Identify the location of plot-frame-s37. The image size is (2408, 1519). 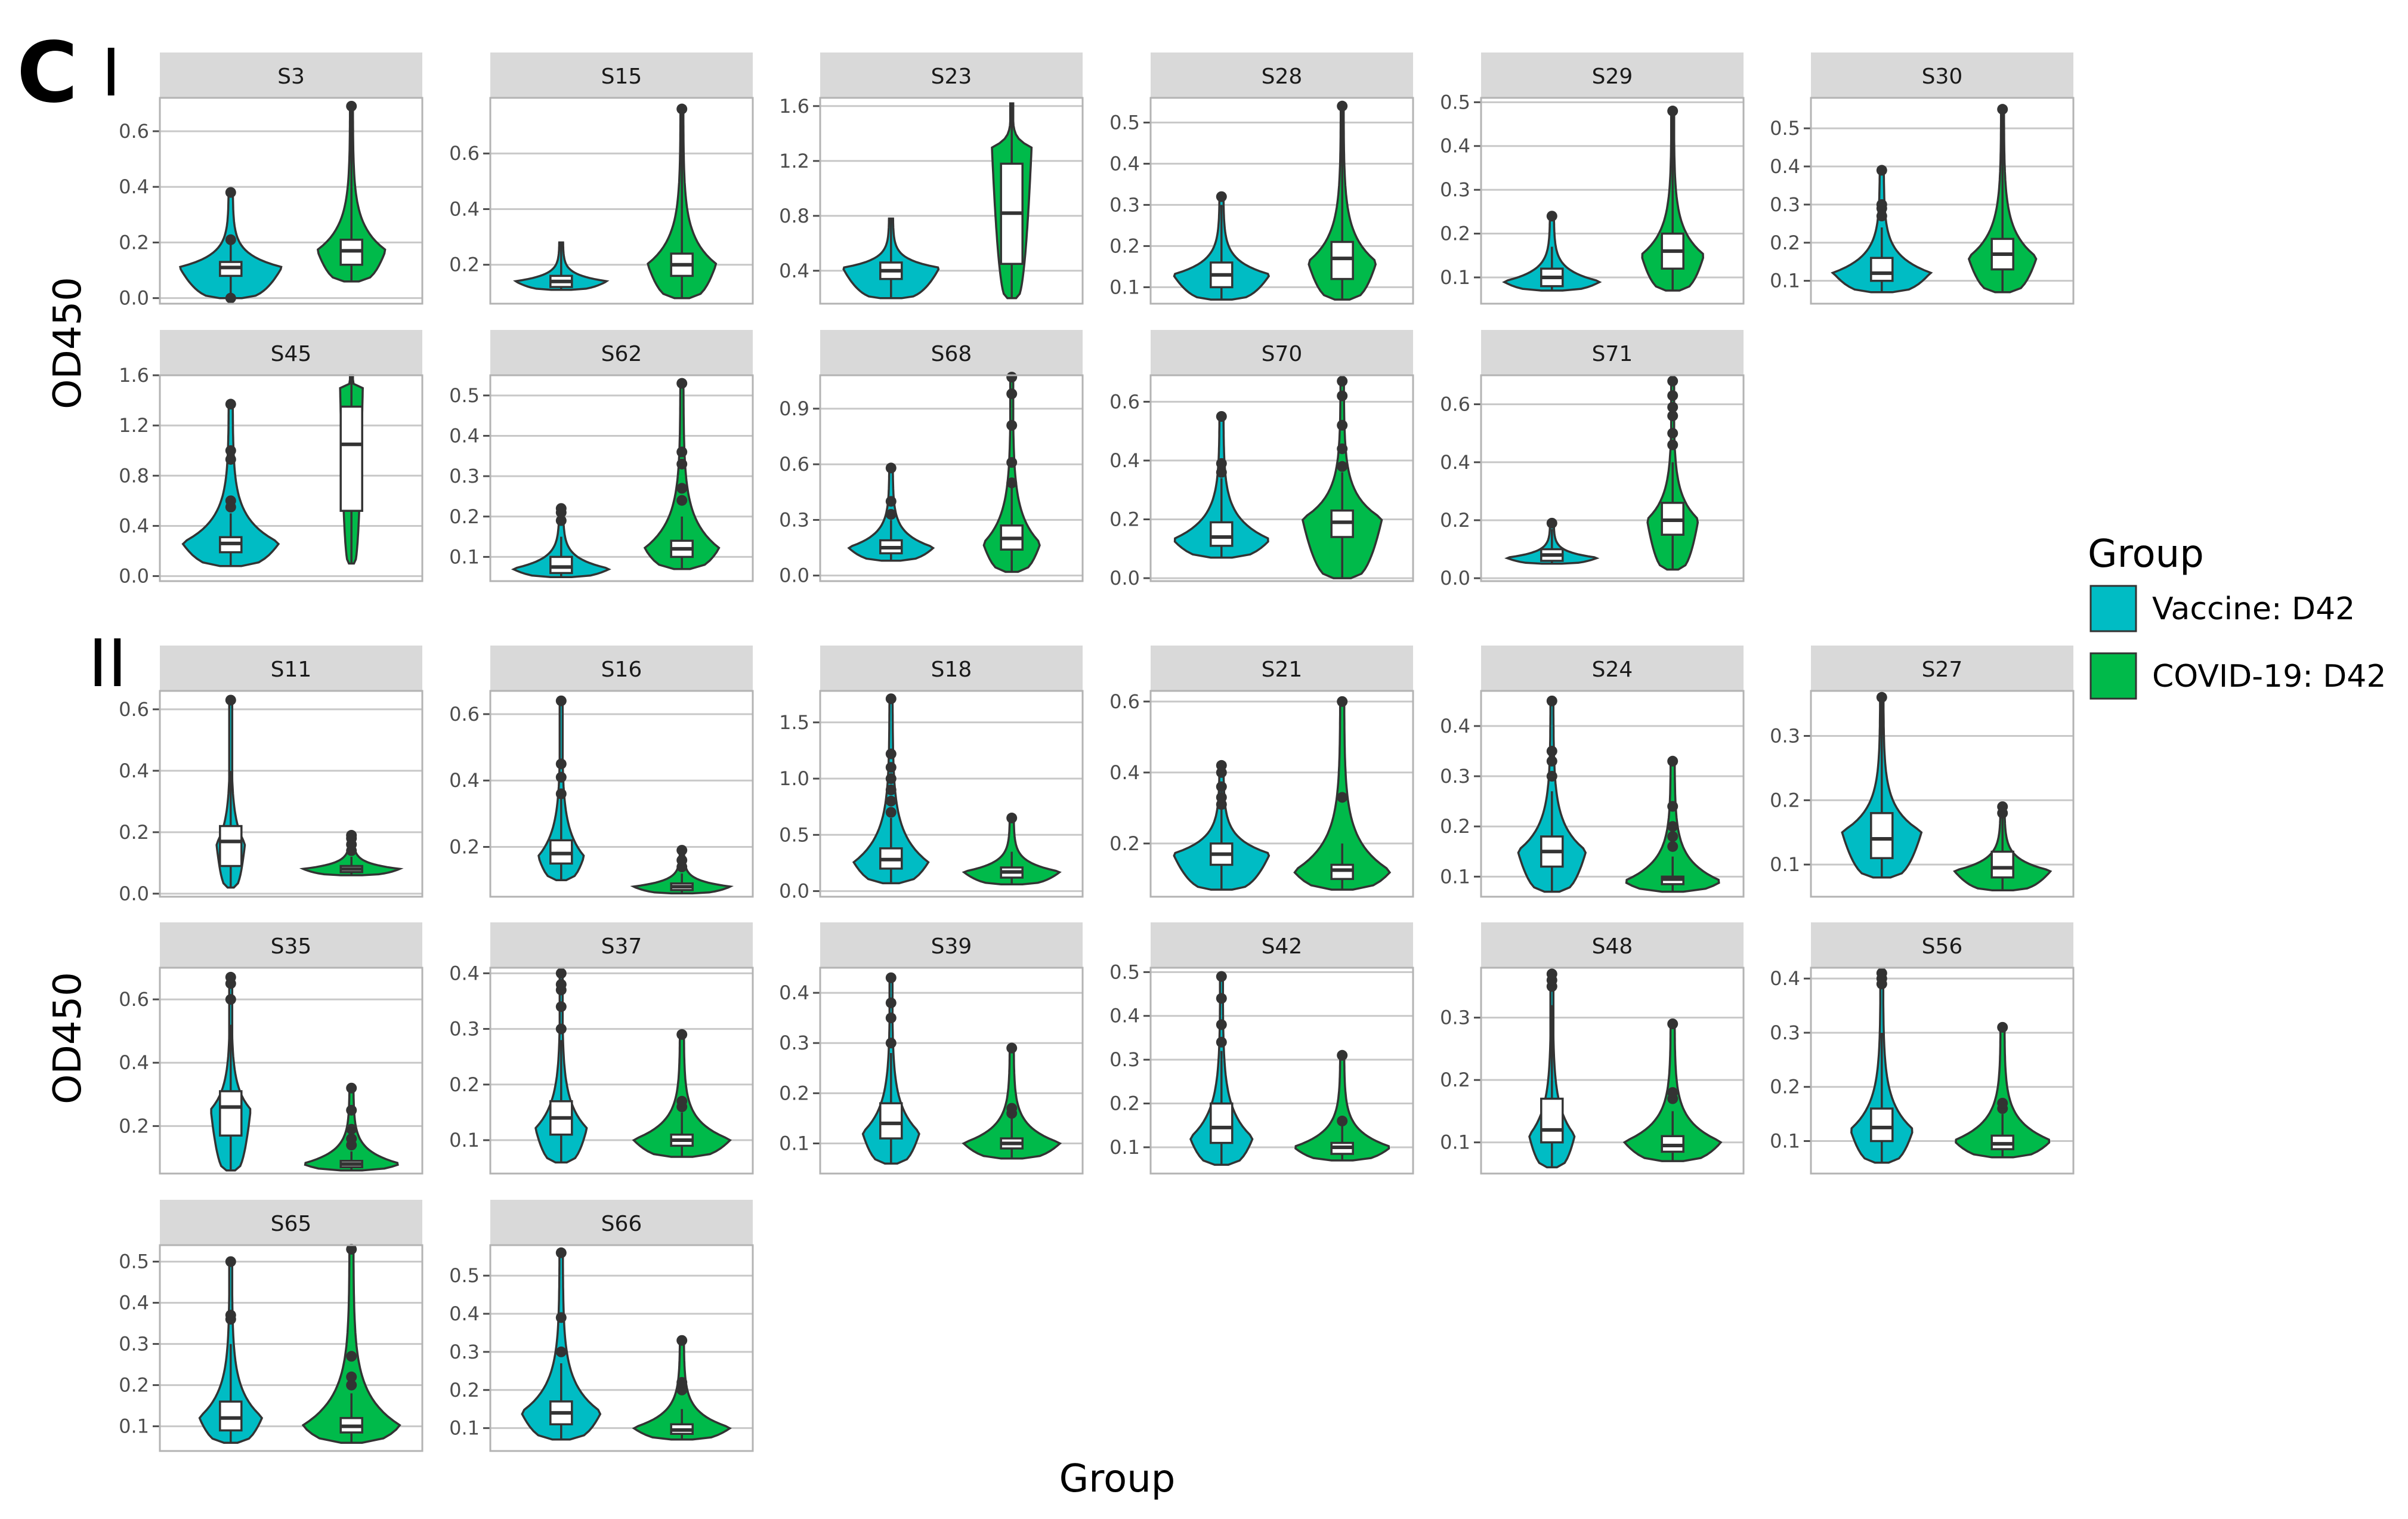
(621, 1071).